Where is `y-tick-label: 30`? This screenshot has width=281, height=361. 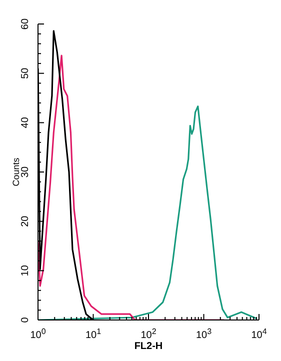
y-tick-label: 30 is located at coordinates (25, 172).